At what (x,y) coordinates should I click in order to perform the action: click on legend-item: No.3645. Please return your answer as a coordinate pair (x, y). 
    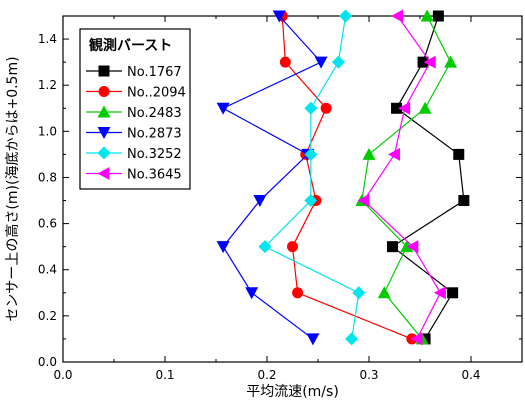
    Looking at the image, I should click on (134, 175).